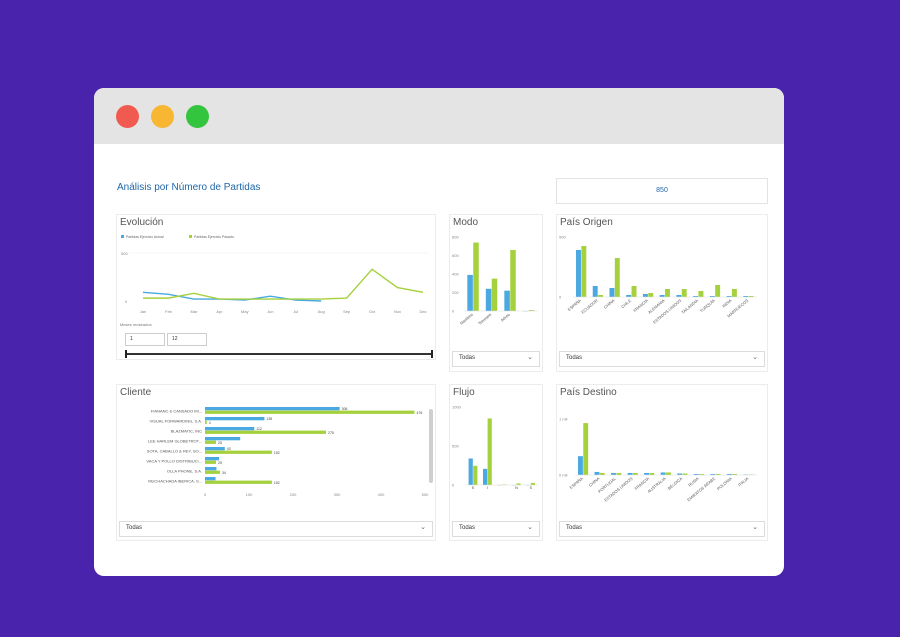 The image size is (900, 637). What do you see at coordinates (473, 487) in the screenshot?
I see `x-tick-label: E` at bounding box center [473, 487].